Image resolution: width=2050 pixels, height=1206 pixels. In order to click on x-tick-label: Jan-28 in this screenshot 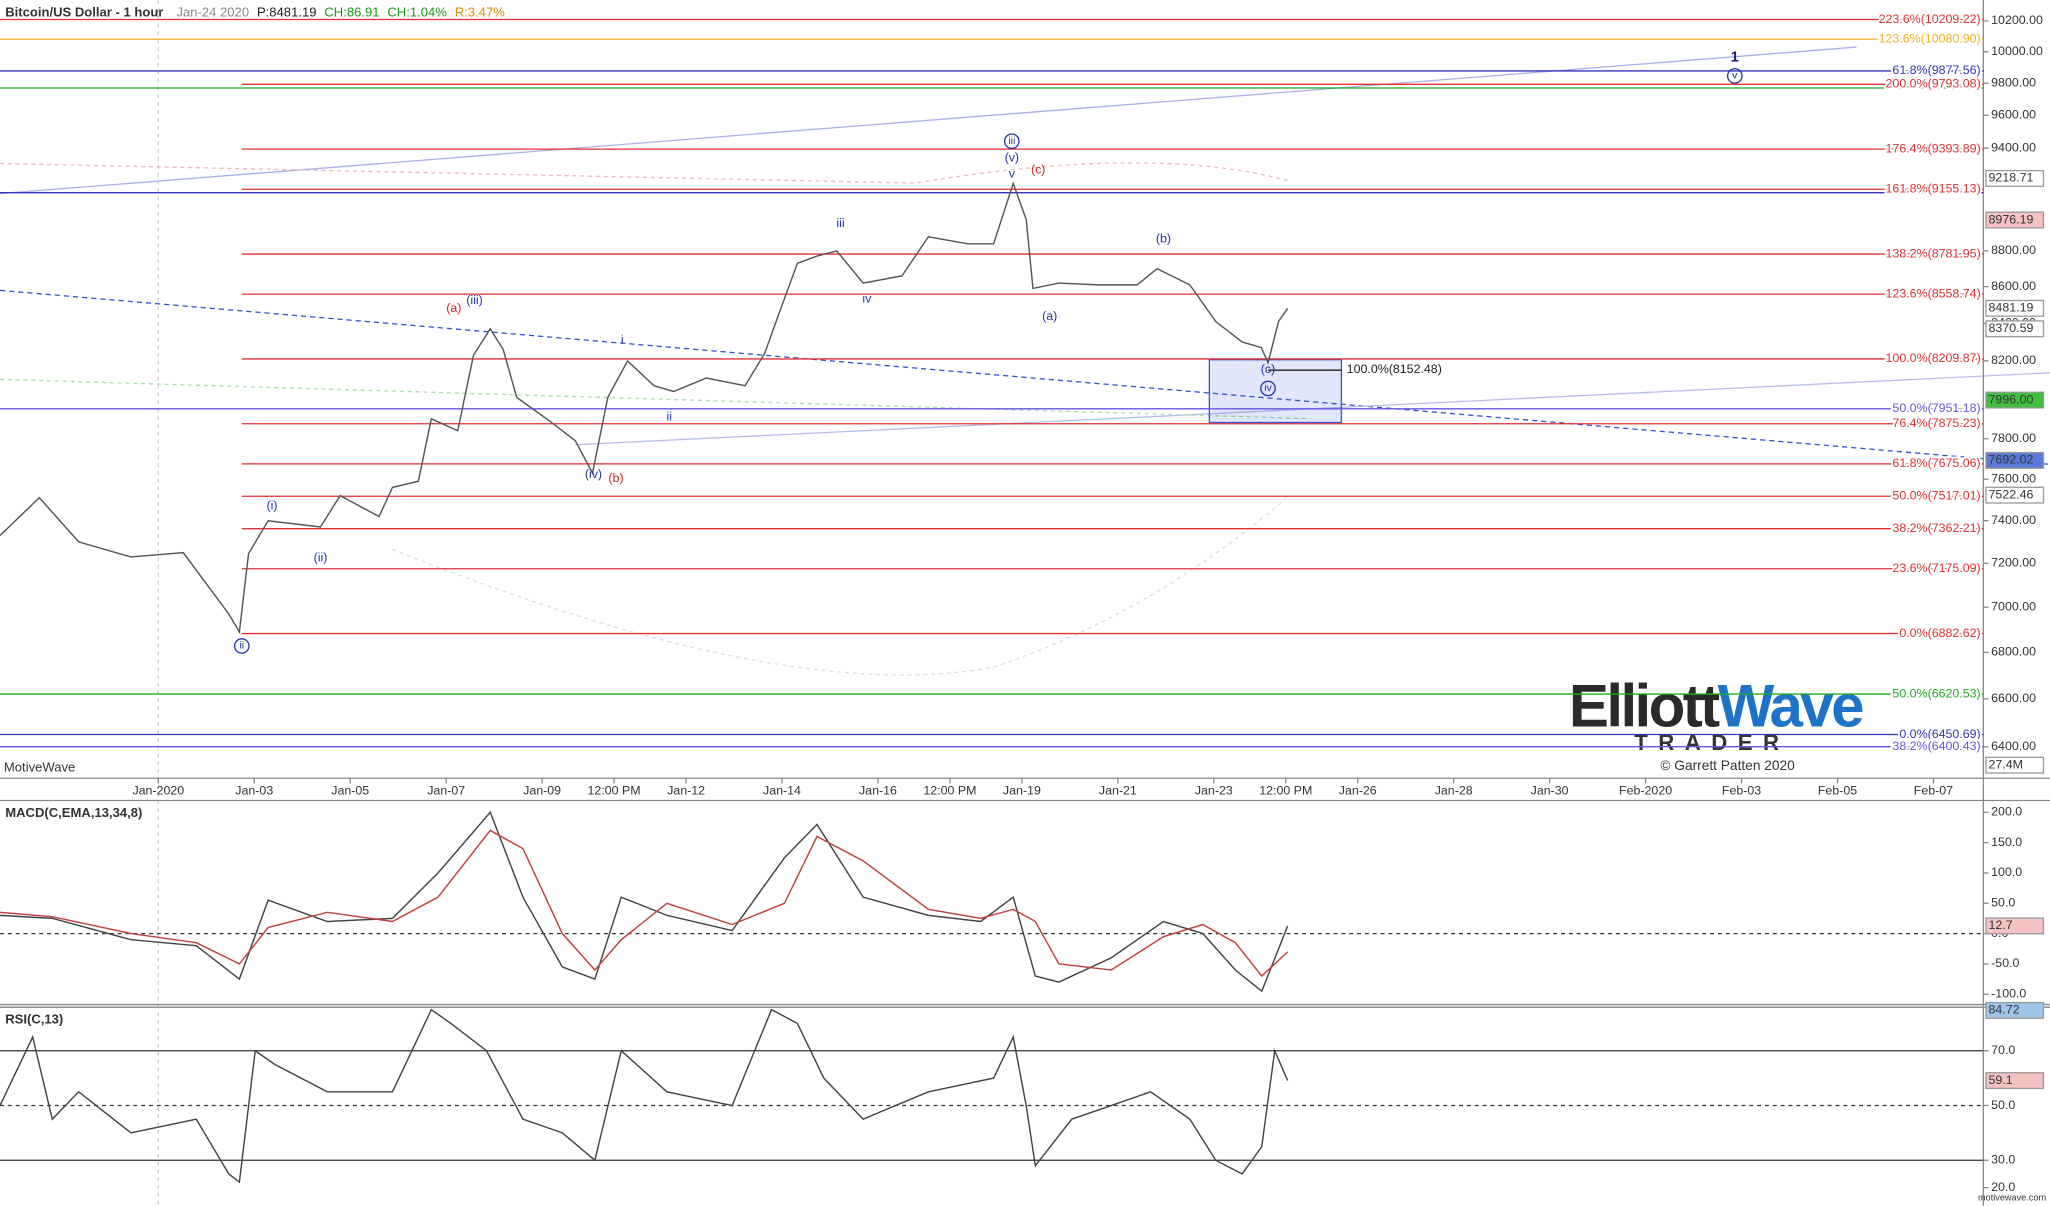, I will do `click(1454, 791)`.